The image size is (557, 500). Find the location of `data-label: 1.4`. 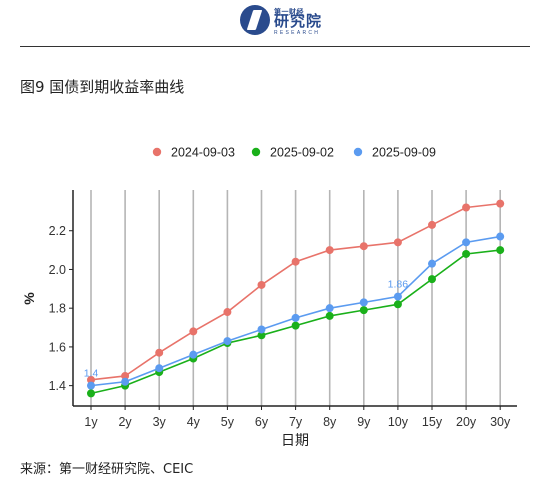

data-label: 1.4 is located at coordinates (91, 374).